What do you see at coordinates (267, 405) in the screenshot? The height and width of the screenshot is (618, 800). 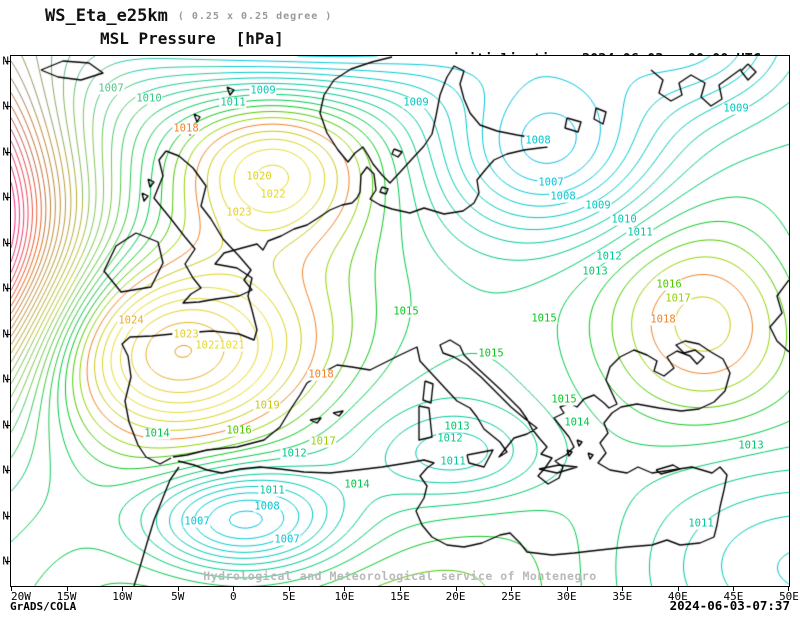 I see `contour-label: 1019` at bounding box center [267, 405].